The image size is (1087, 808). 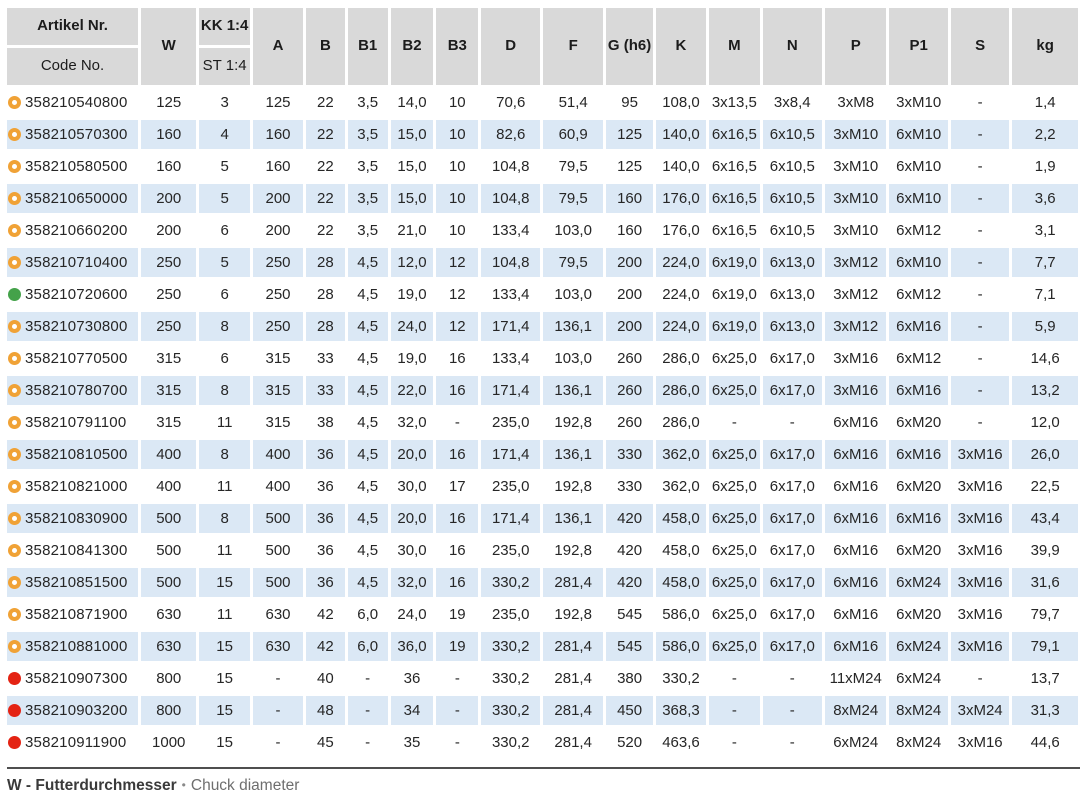 I want to click on artikel-cell: 358210540800, so click(x=73, y=102).